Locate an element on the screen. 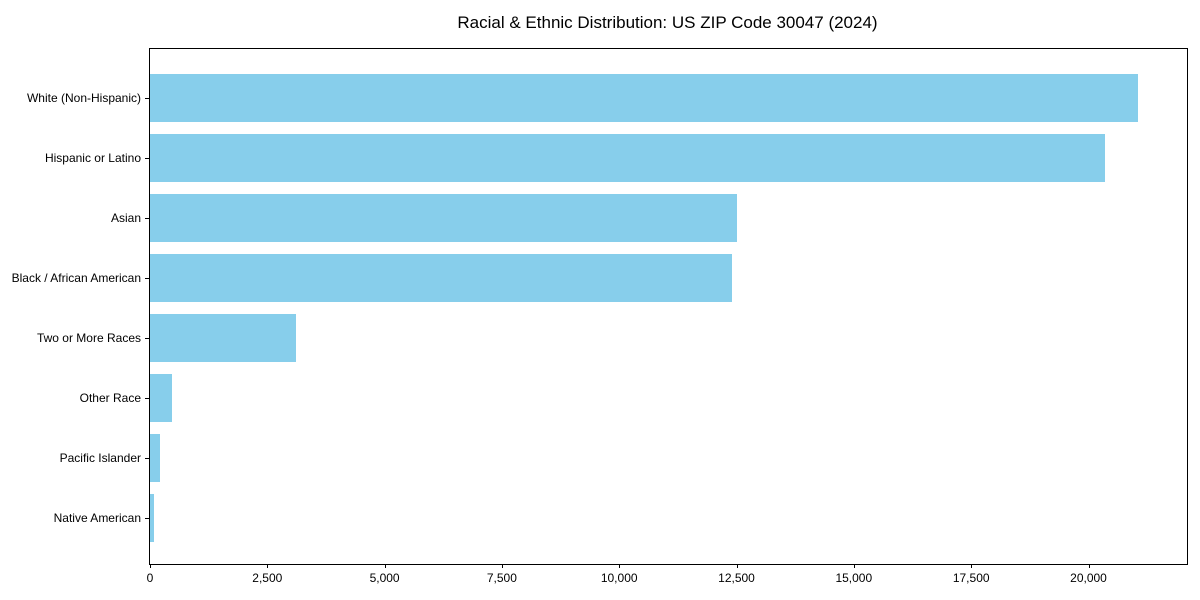 This screenshot has width=1200, height=600. x-tick-label-0: 0 is located at coordinates (150, 578).